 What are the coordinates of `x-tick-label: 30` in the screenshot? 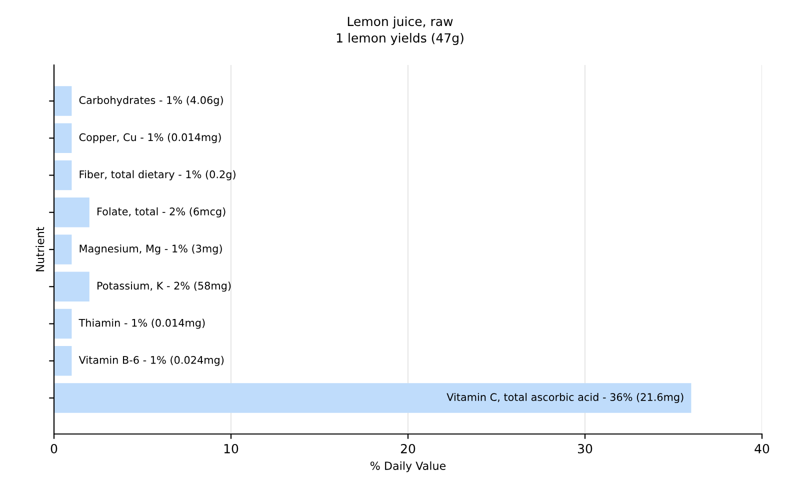 It's located at (585, 449).